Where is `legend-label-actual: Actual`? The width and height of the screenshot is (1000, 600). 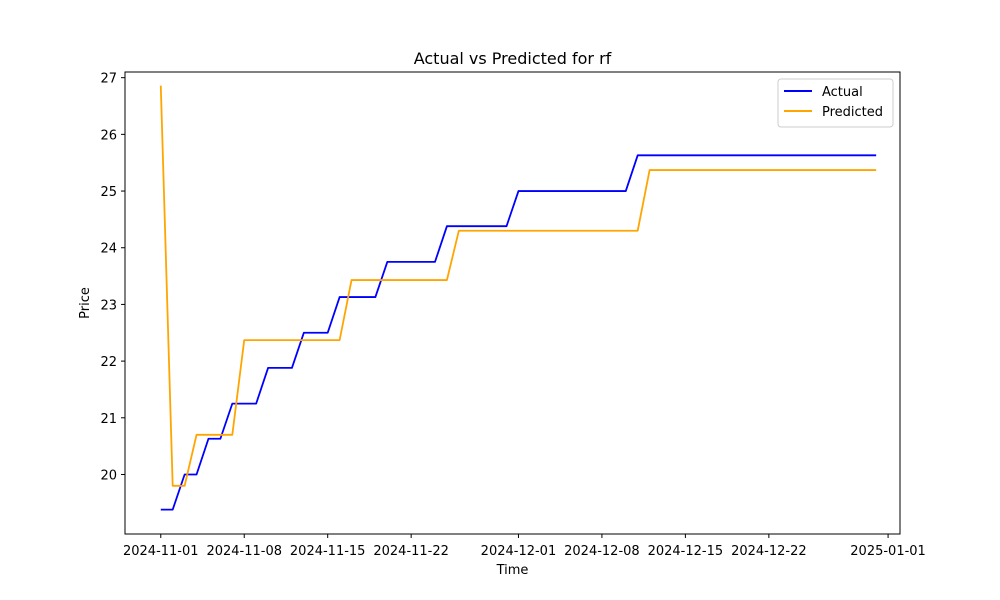 legend-label-actual: Actual is located at coordinates (842, 92).